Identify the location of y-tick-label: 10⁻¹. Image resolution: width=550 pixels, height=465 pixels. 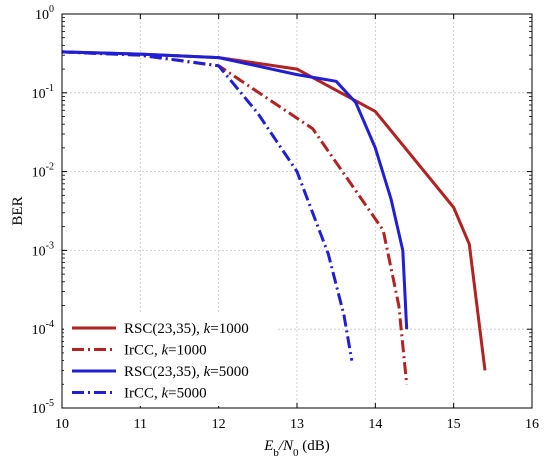
(43, 92).